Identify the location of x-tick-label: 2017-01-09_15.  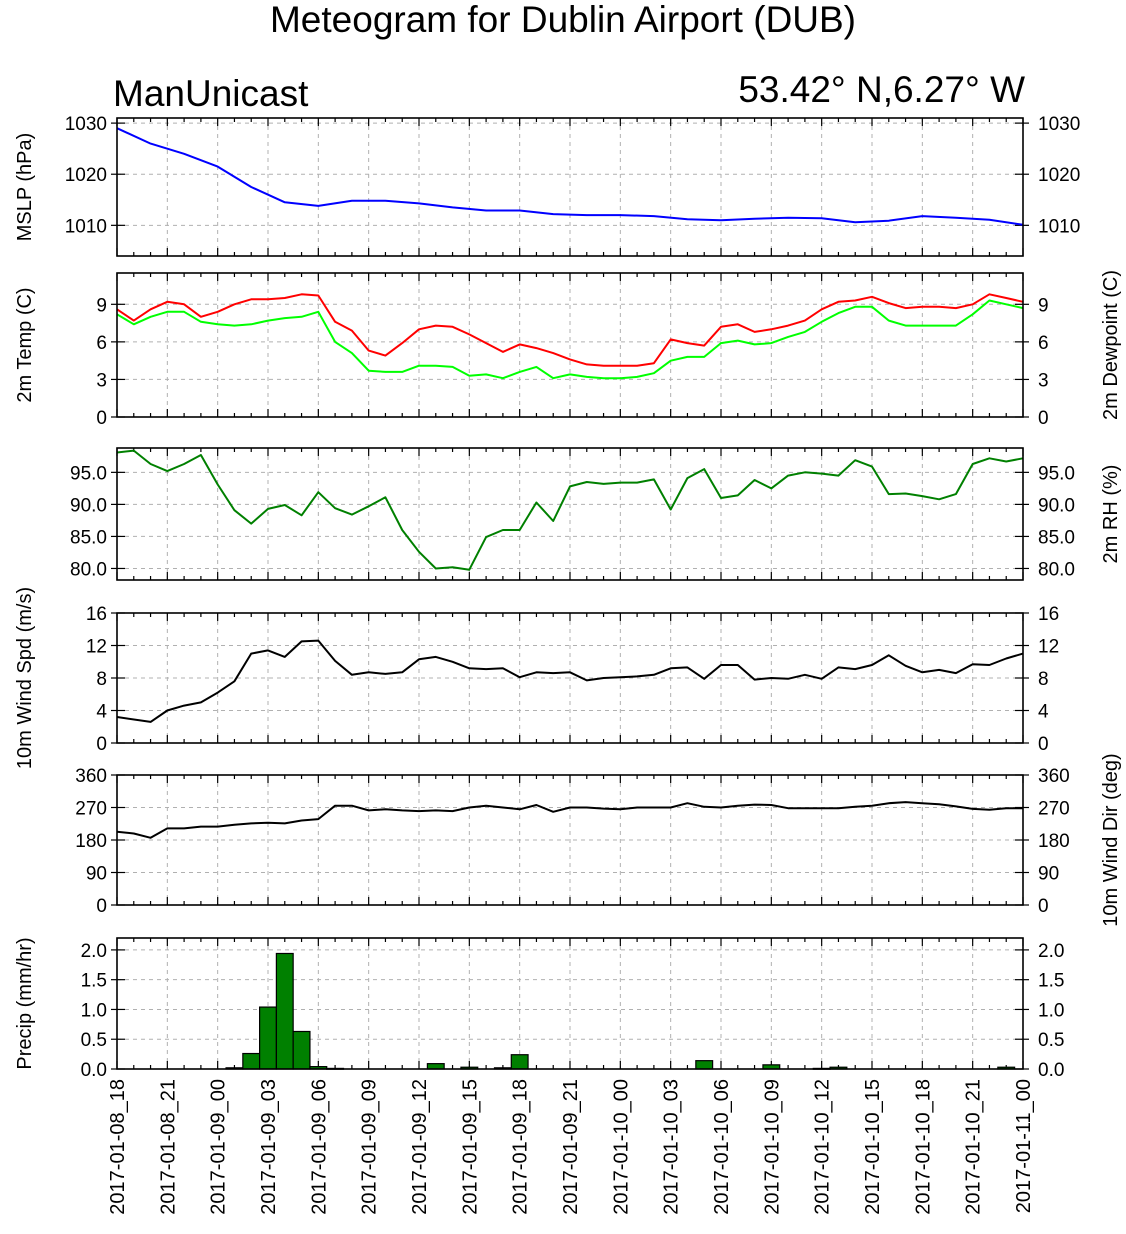
(470, 1147).